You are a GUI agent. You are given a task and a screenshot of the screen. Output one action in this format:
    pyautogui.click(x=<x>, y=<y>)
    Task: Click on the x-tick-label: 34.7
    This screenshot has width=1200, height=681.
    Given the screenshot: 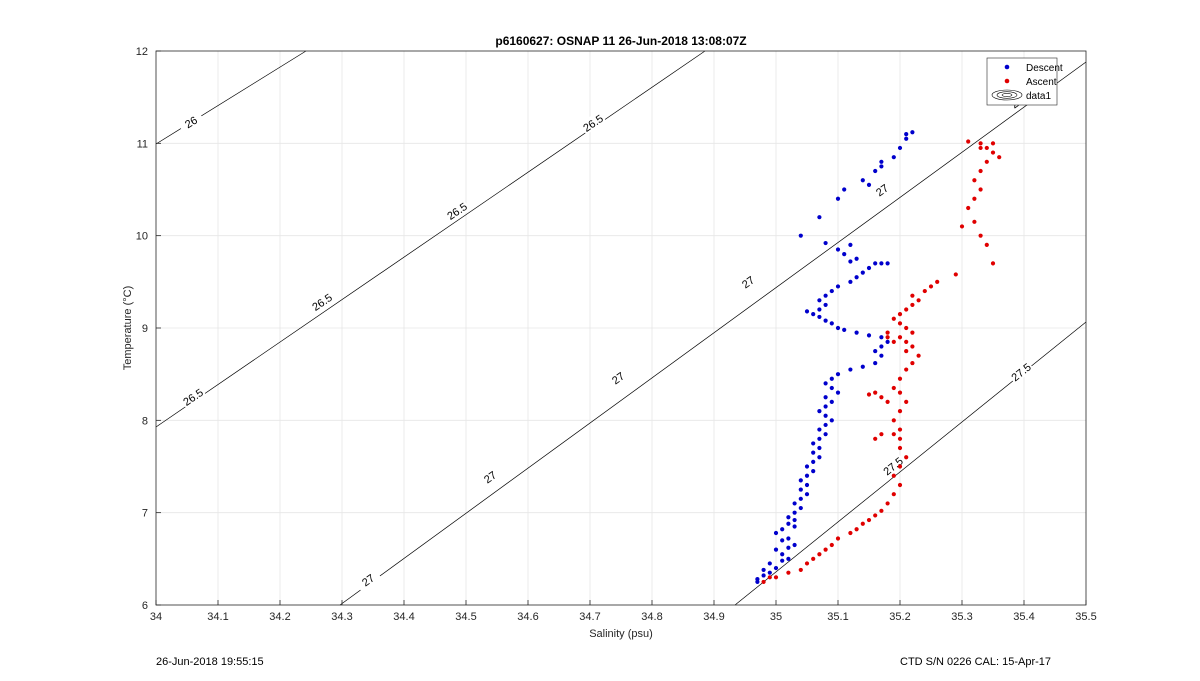 What is the action you would take?
    pyautogui.click(x=589, y=617)
    